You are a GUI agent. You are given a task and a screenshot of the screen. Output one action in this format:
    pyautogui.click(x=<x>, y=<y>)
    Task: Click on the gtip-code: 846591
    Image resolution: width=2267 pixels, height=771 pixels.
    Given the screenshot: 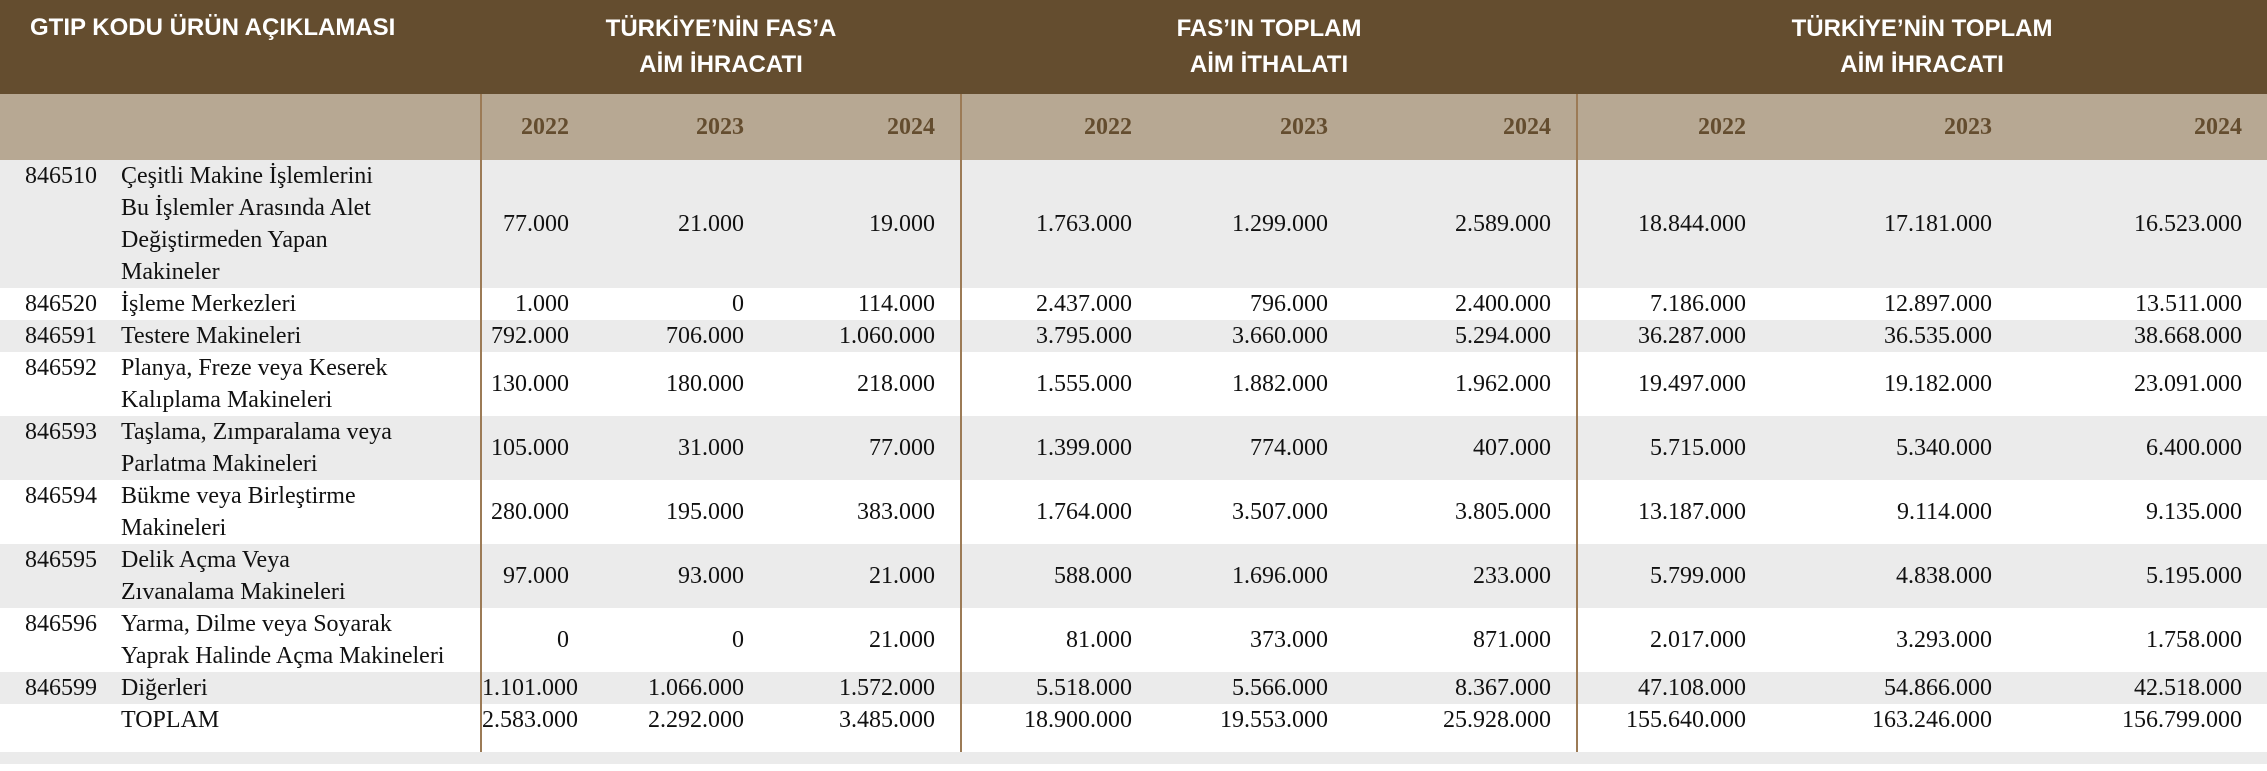 What is the action you would take?
    pyautogui.click(x=60, y=336)
    